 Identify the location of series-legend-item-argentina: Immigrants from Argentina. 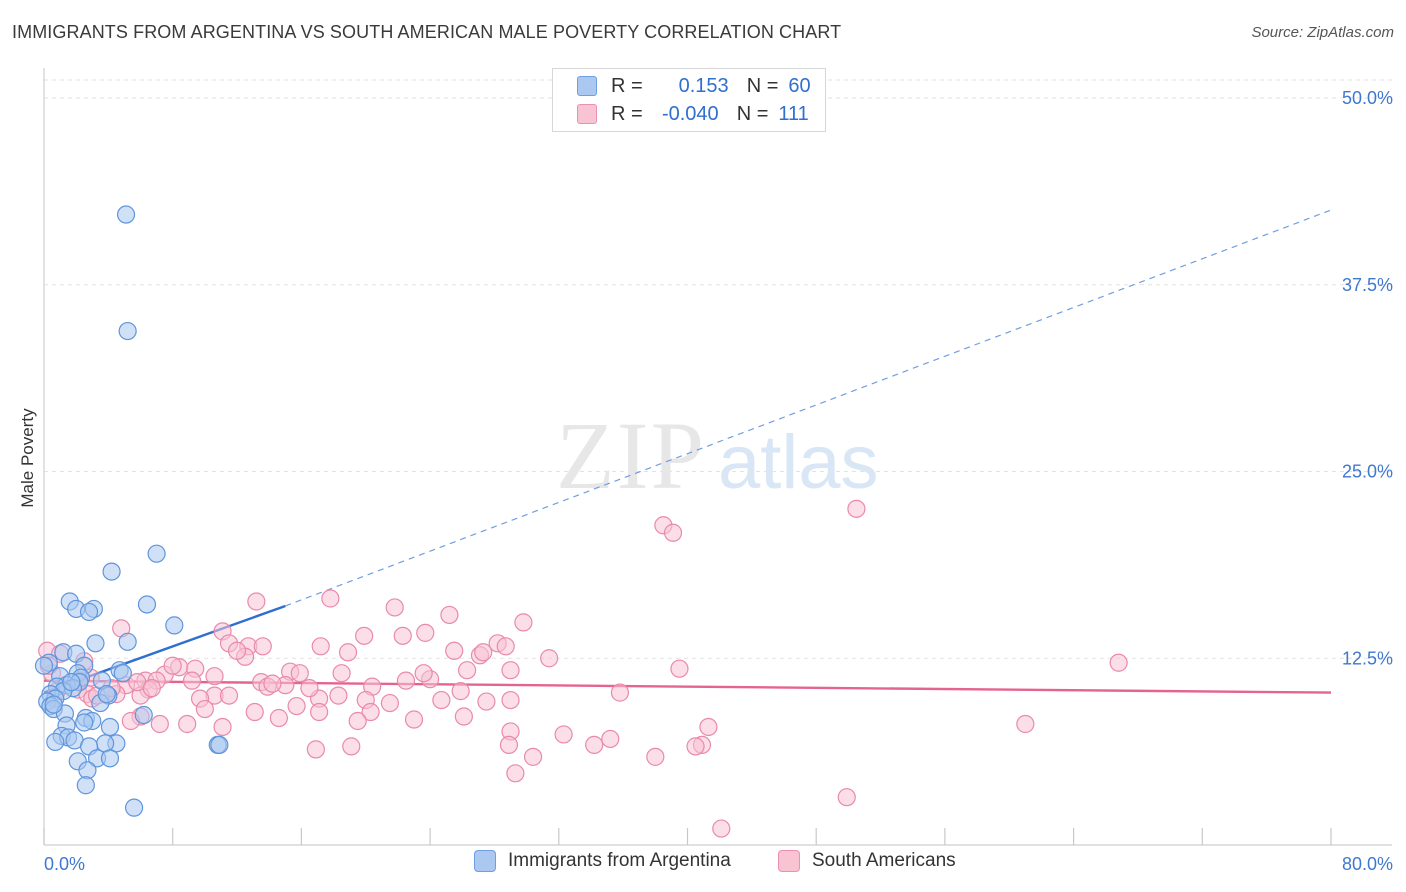
(602, 861).